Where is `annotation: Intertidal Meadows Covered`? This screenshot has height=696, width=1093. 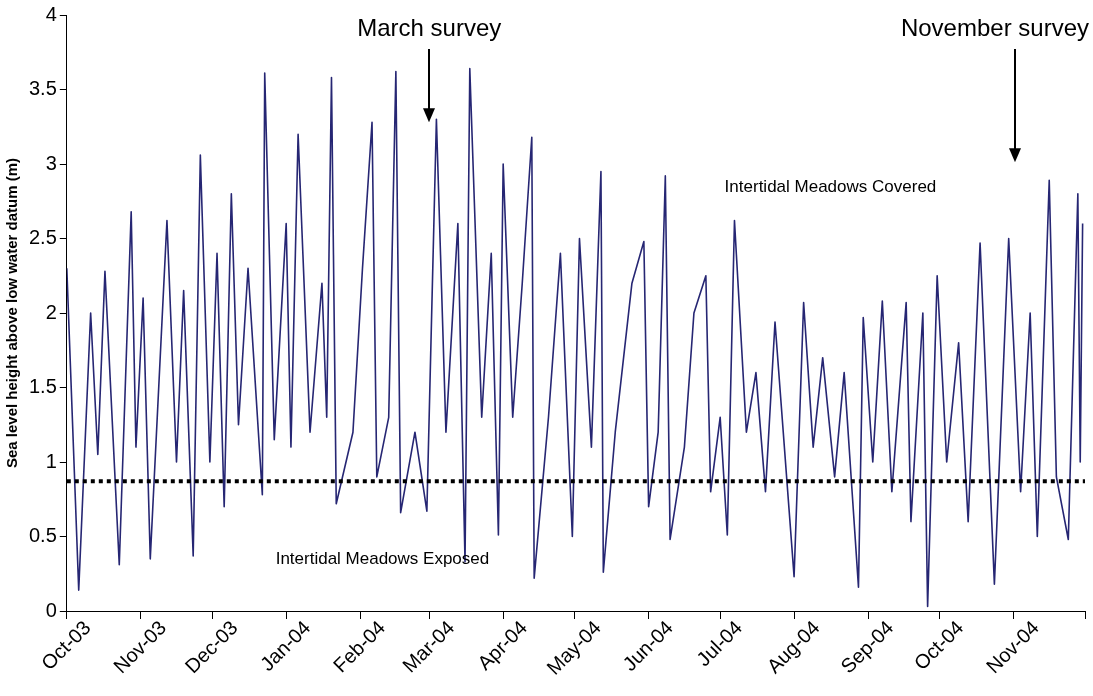 annotation: Intertidal Meadows Covered is located at coordinates (830, 187).